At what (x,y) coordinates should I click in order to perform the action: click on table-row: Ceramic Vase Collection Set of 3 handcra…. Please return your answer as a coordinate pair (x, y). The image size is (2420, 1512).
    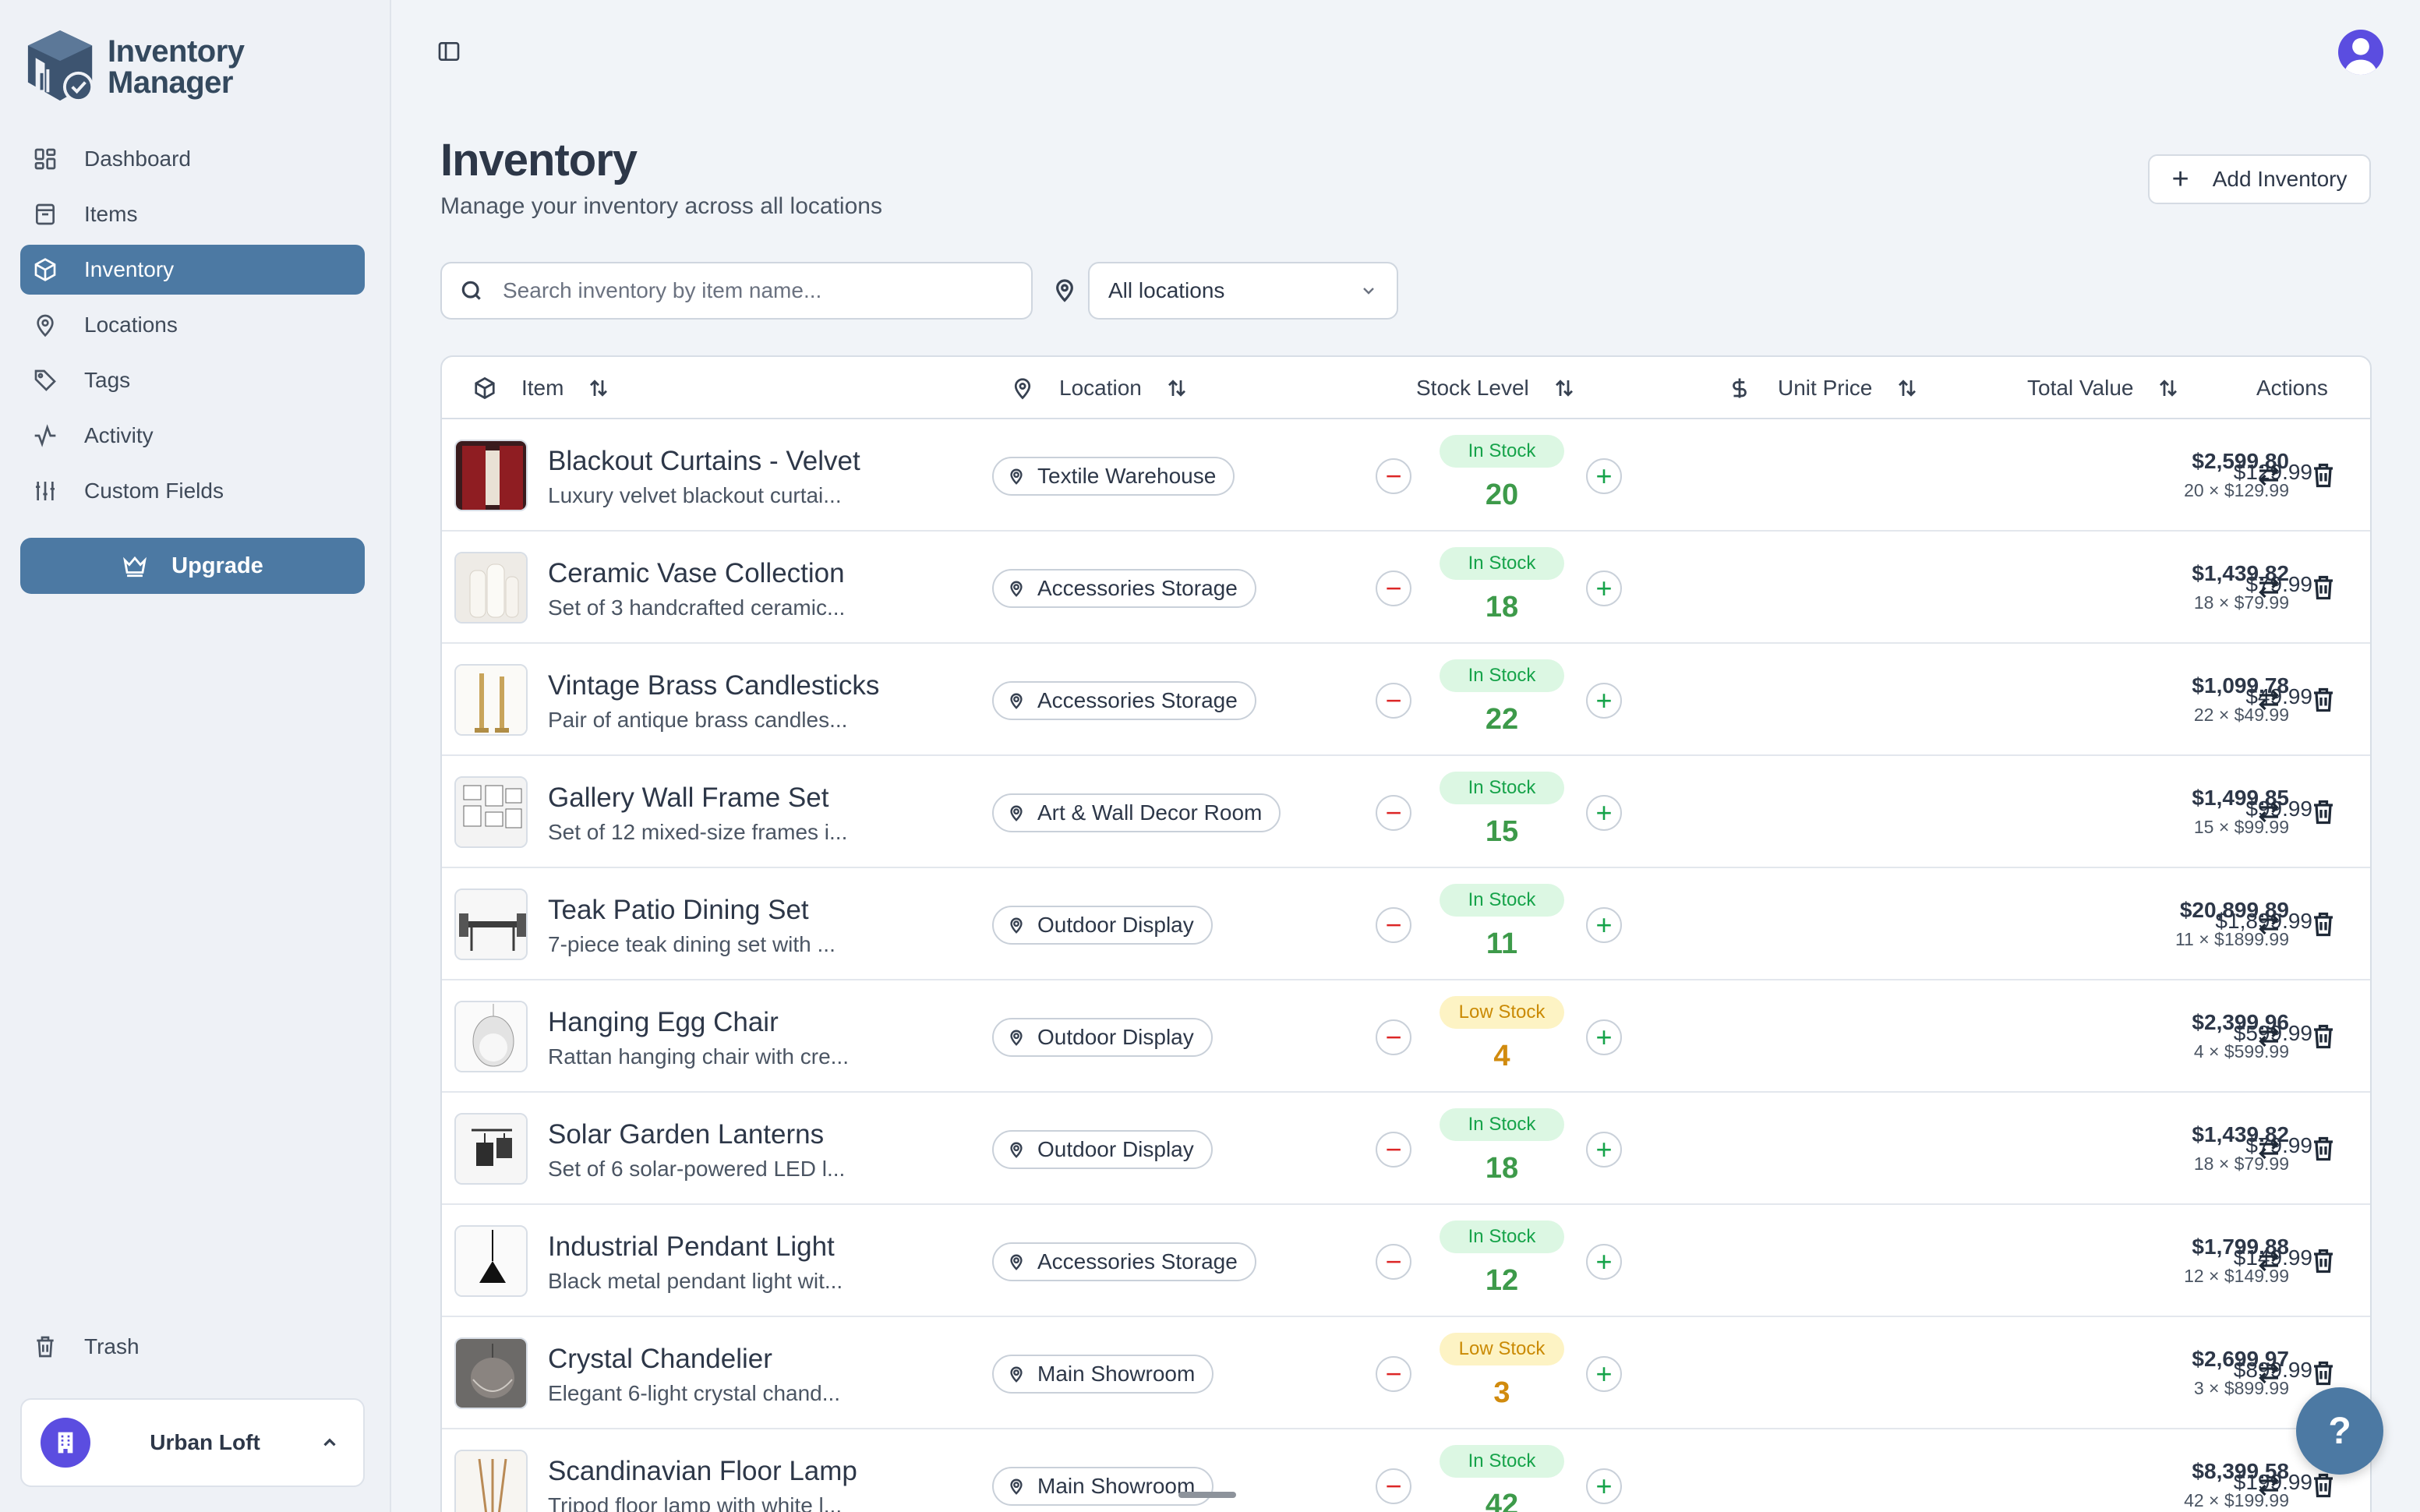
    Looking at the image, I should click on (1406, 588).